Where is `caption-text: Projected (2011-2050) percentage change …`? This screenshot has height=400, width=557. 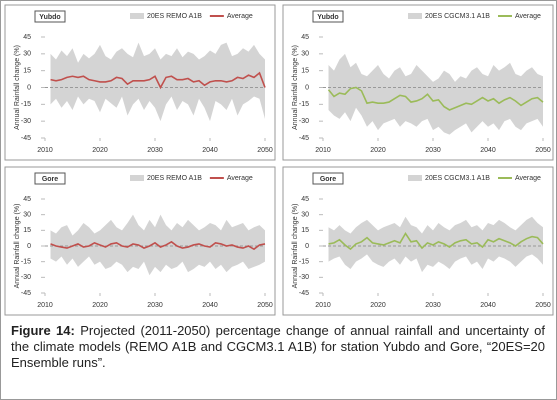 caption-text: Projected (2011-2050) percentage change … is located at coordinates (278, 346).